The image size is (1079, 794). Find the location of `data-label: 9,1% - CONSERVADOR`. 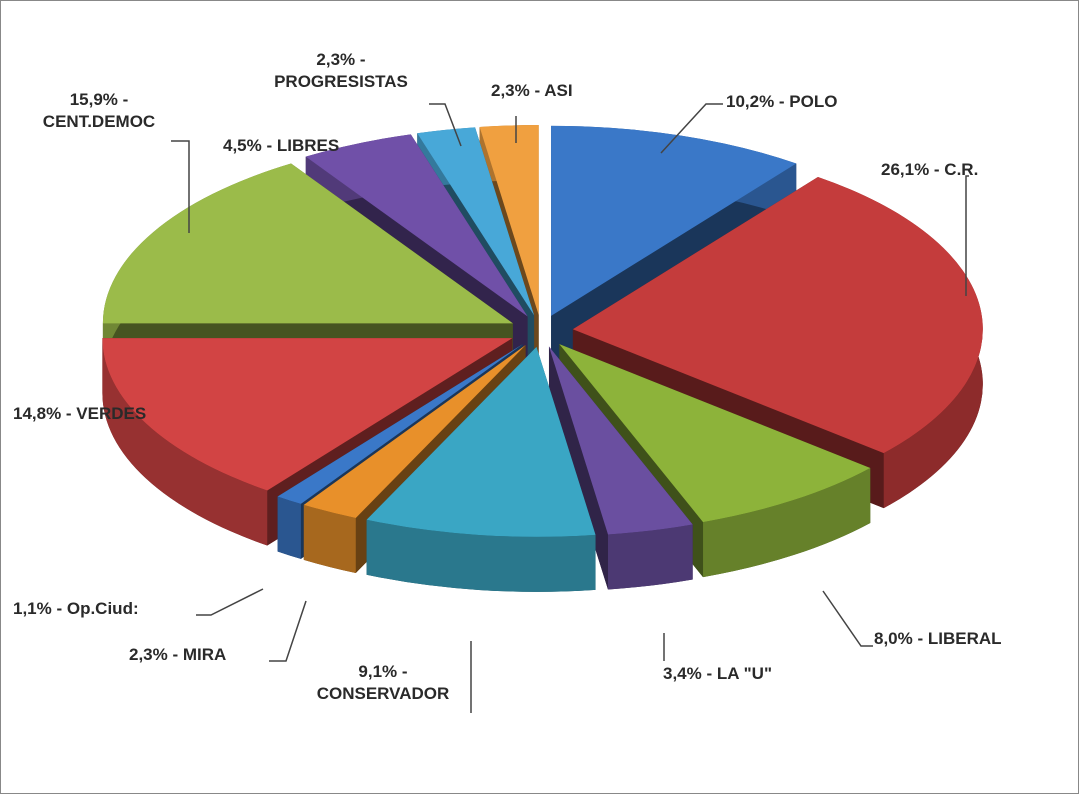

data-label: 9,1% - CONSERVADOR is located at coordinates (383, 682).